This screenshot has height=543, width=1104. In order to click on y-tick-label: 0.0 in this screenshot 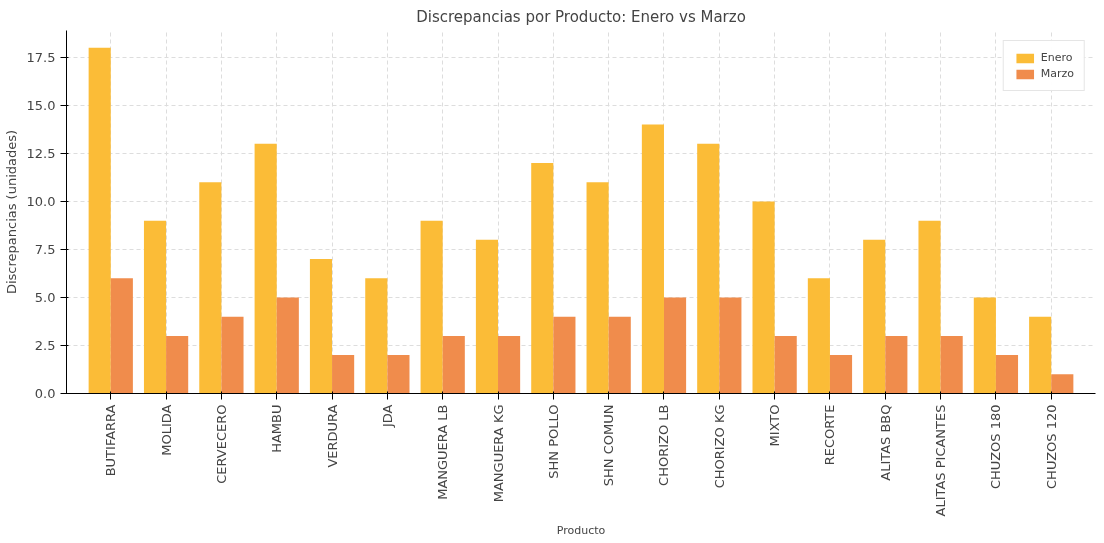, I will do `click(45, 393)`.